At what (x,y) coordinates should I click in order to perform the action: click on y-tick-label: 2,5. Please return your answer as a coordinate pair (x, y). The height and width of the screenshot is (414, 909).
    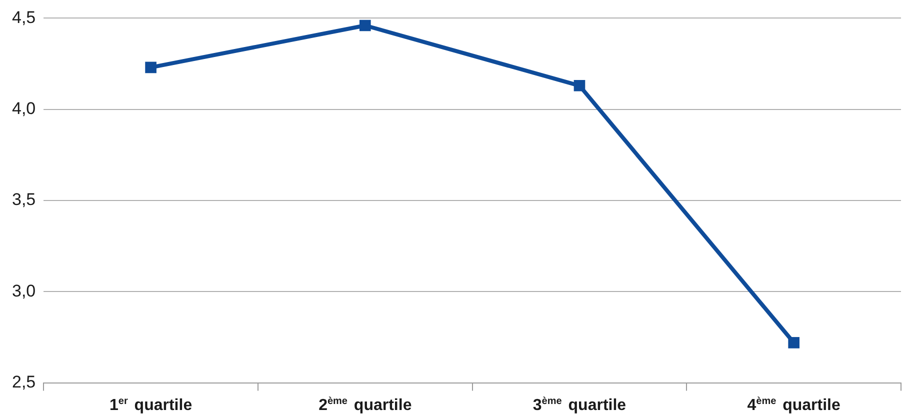
    Looking at the image, I should click on (24, 382).